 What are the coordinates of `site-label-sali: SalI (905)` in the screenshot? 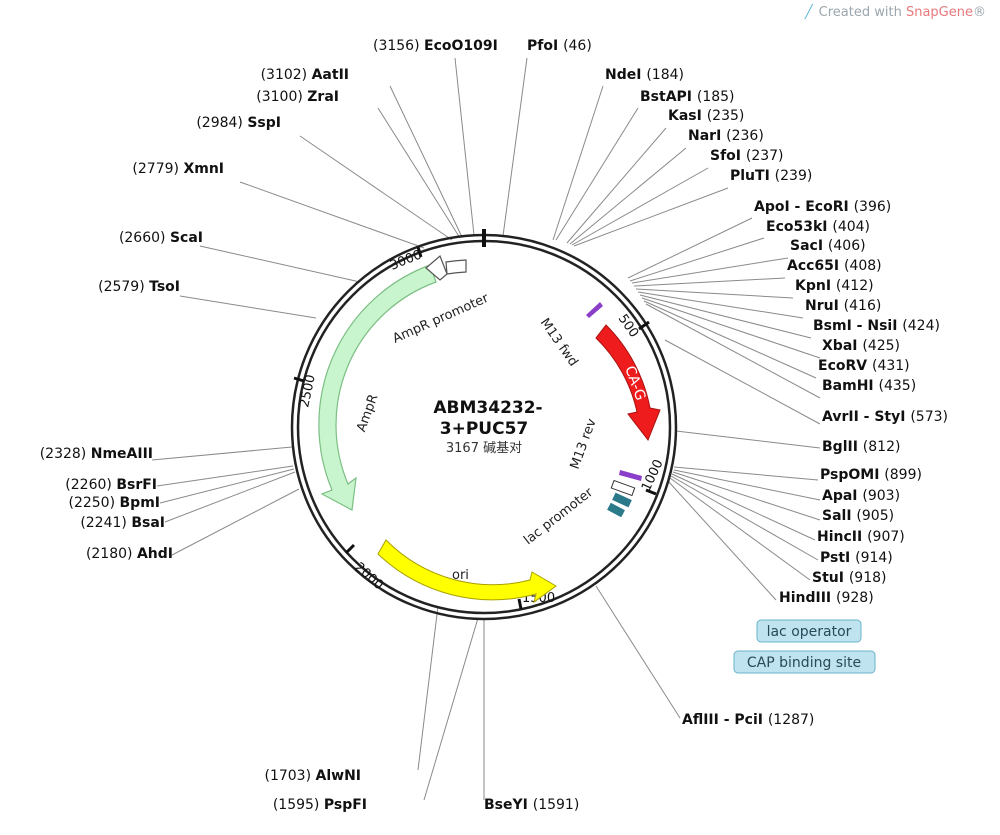 It's located at (858, 516).